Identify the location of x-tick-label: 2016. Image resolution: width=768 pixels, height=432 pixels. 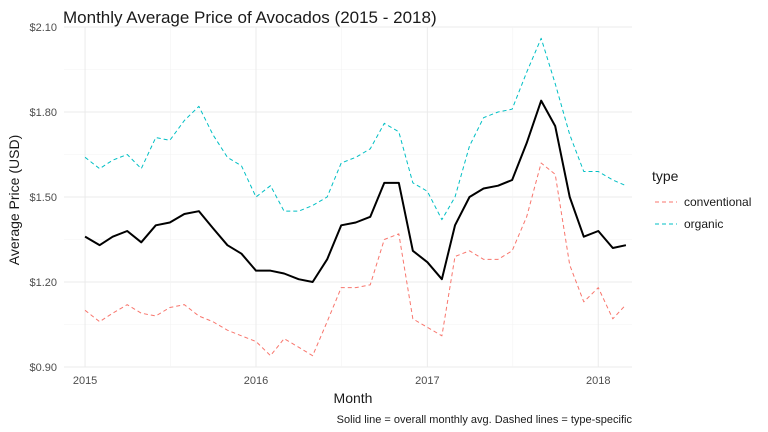
(256, 381).